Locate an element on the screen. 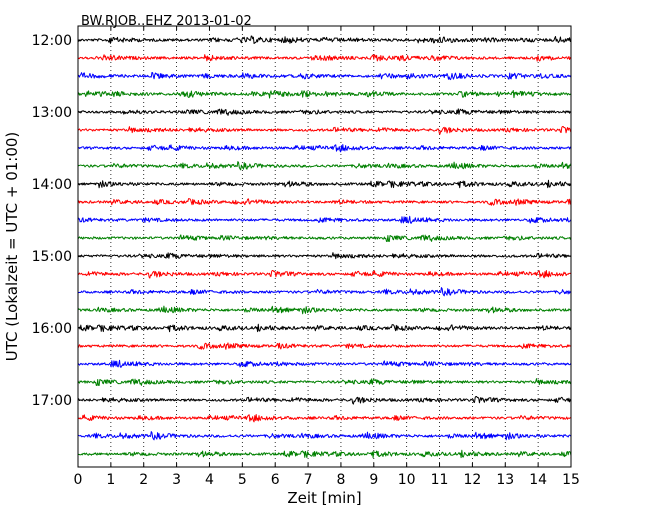 This screenshot has height=520, width=650. x-tick-label: 14 is located at coordinates (538, 480).